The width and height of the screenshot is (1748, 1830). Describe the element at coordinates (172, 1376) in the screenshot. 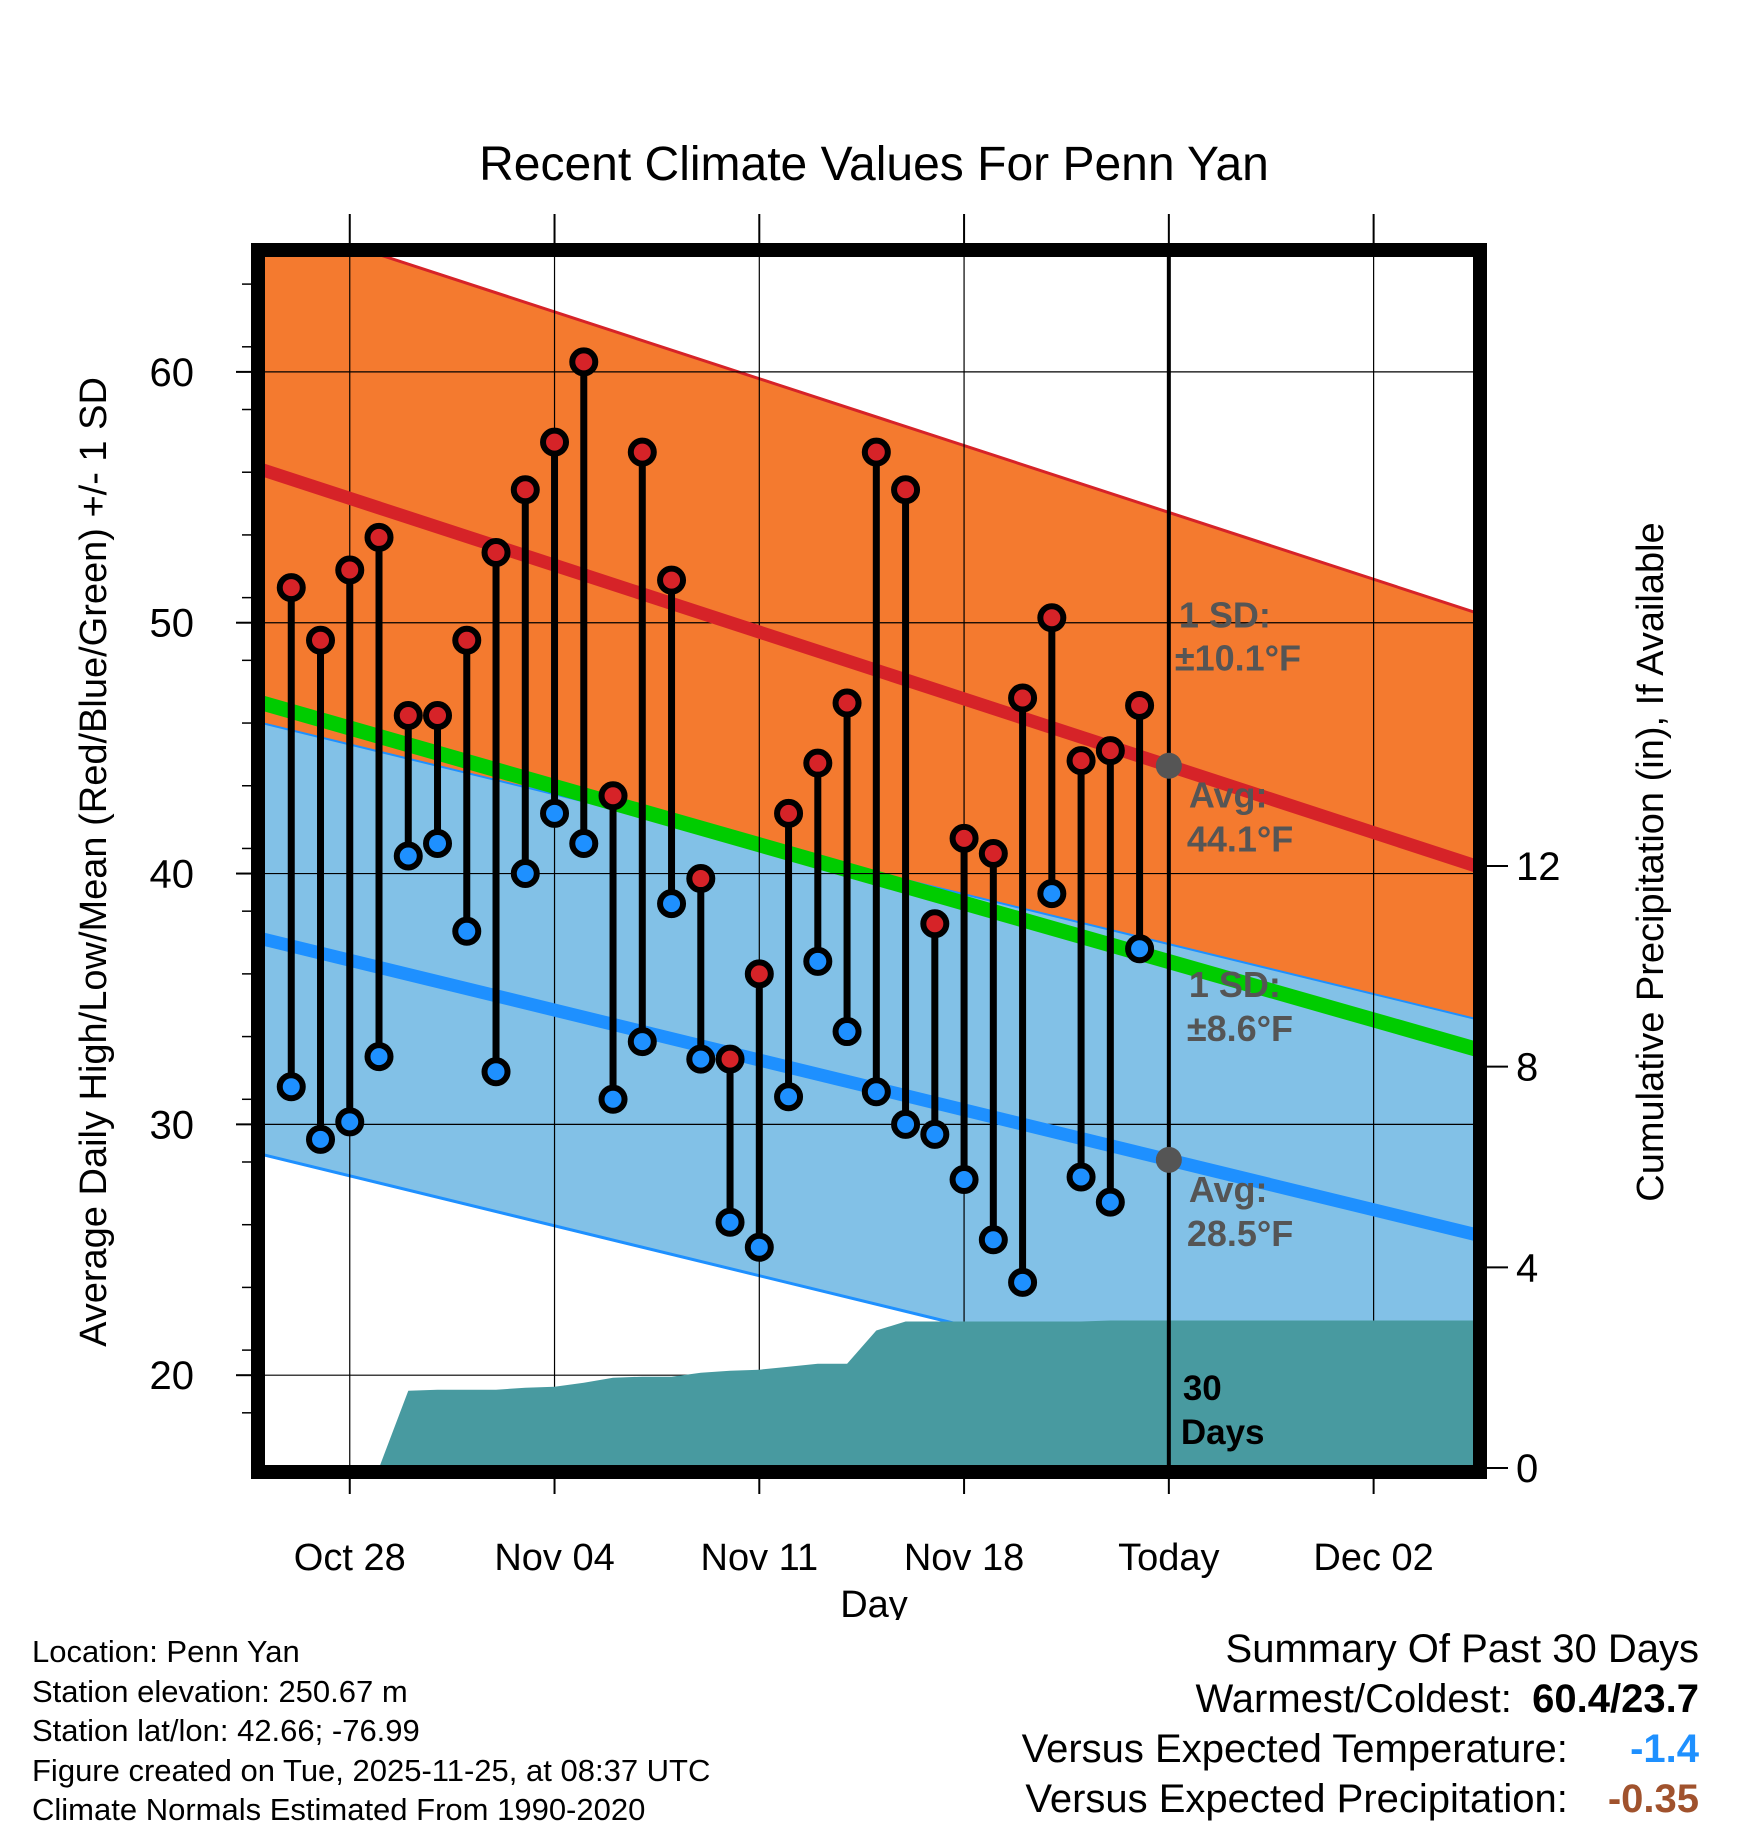

I see `y-tick-label-left: 20` at that location.